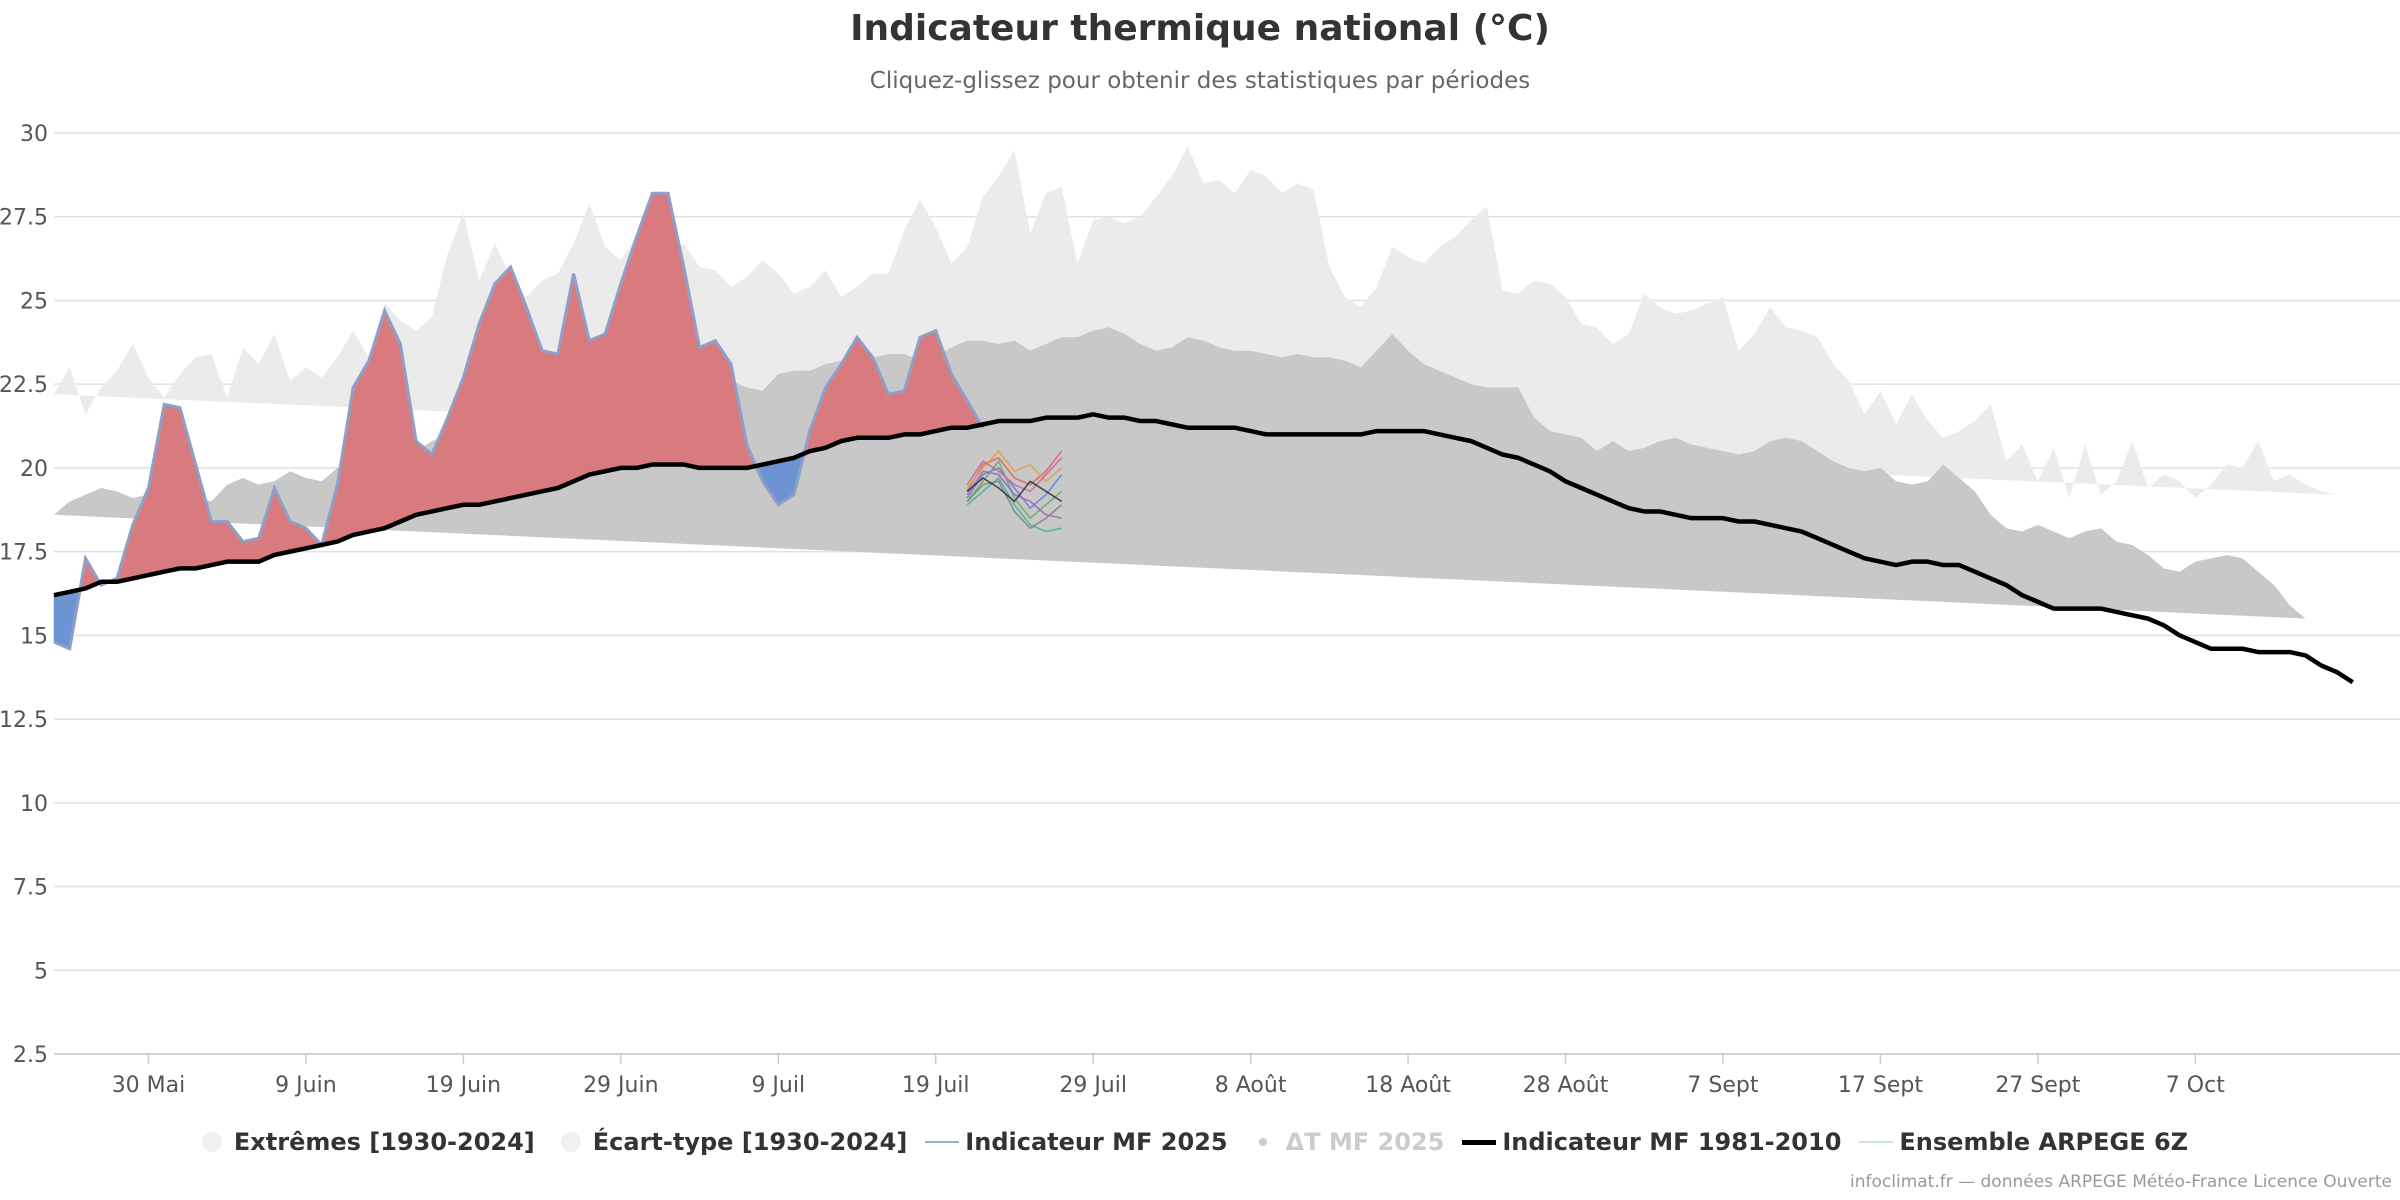  I want to click on y-tick-label: 30, so click(34, 134).